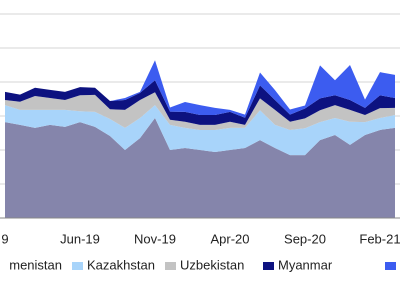  Describe the element at coordinates (35, 264) in the screenshot. I see `legend-label: menistan` at that location.